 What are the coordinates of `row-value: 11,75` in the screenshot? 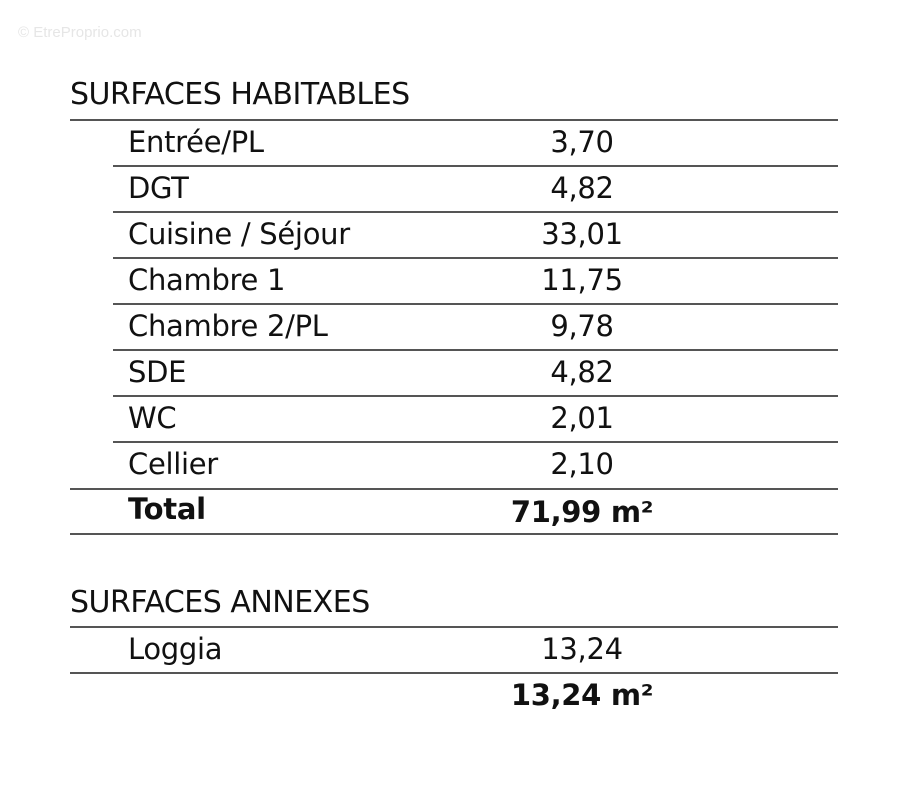 It's located at (582, 280).